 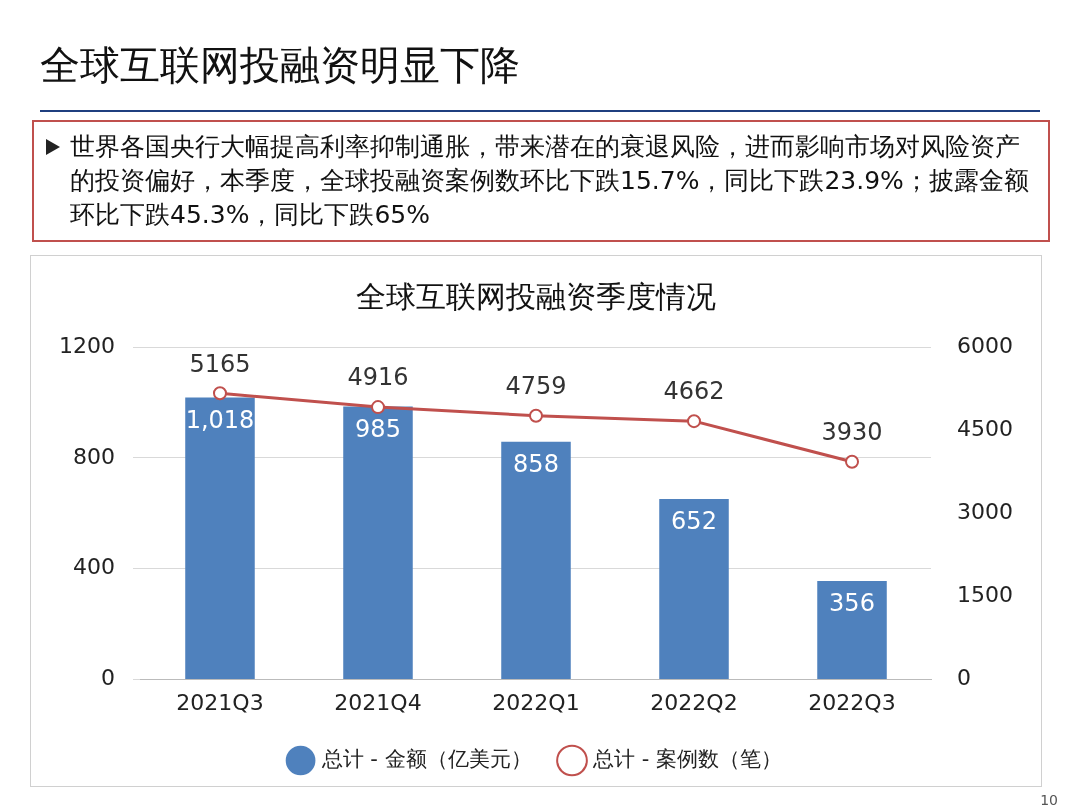 I want to click on data-label: 3930, so click(x=852, y=431).